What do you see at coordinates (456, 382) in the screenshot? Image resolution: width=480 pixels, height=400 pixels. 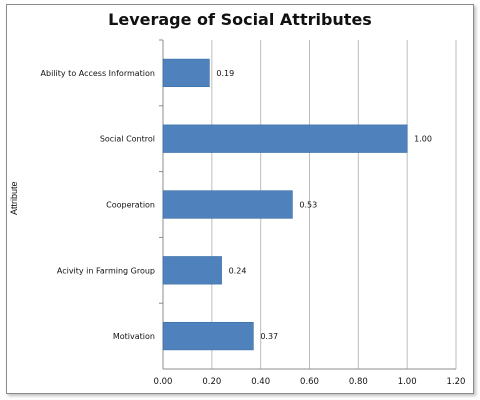 I see `x-tick-label: 1.20` at bounding box center [456, 382].